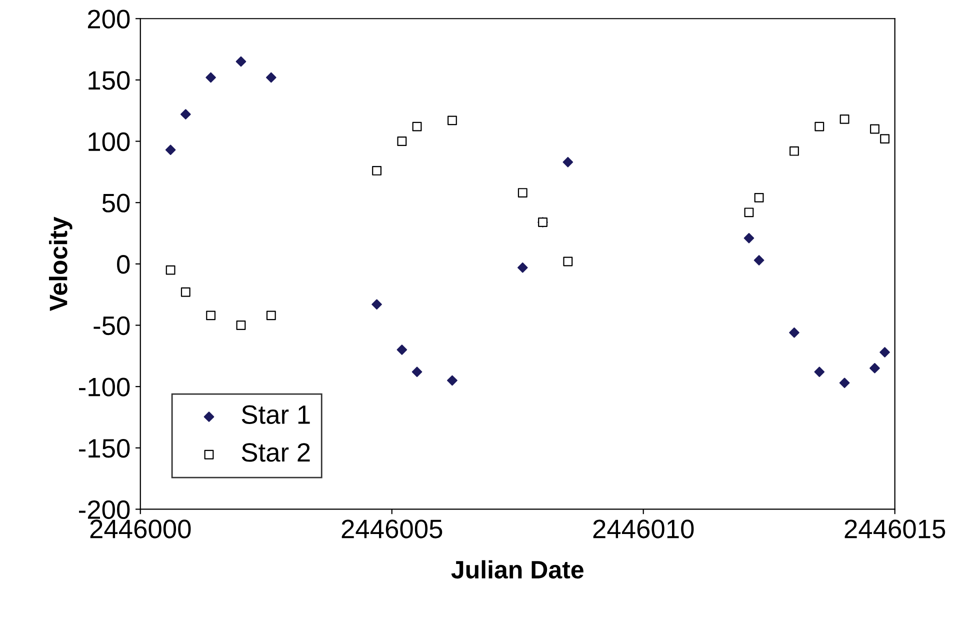 This screenshot has width=955, height=621. What do you see at coordinates (123, 264) in the screenshot?
I see `y-tick-label: 0` at bounding box center [123, 264].